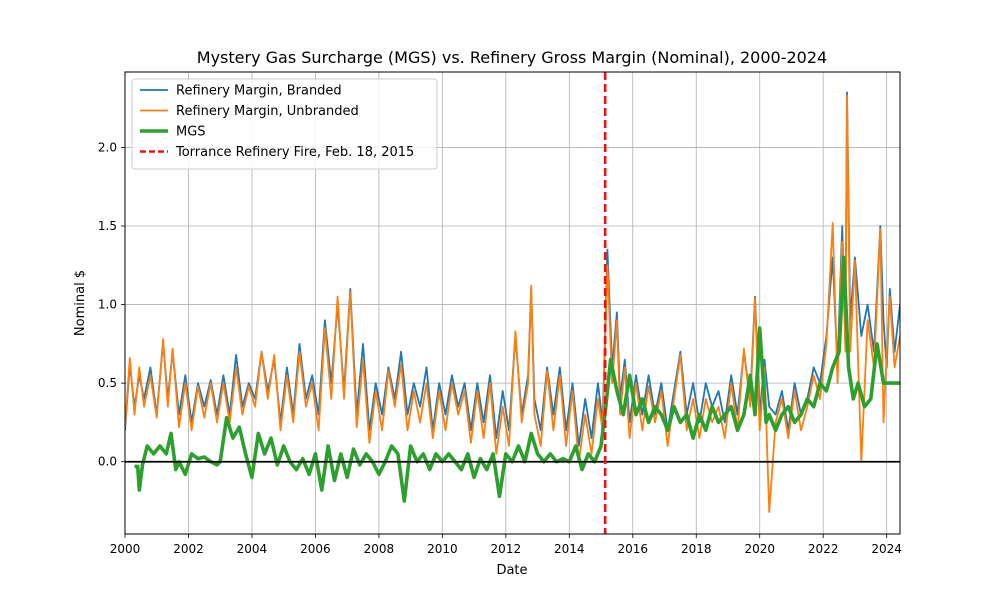 The image size is (1000, 600). I want to click on x-tick-label: 2002, so click(188, 549).